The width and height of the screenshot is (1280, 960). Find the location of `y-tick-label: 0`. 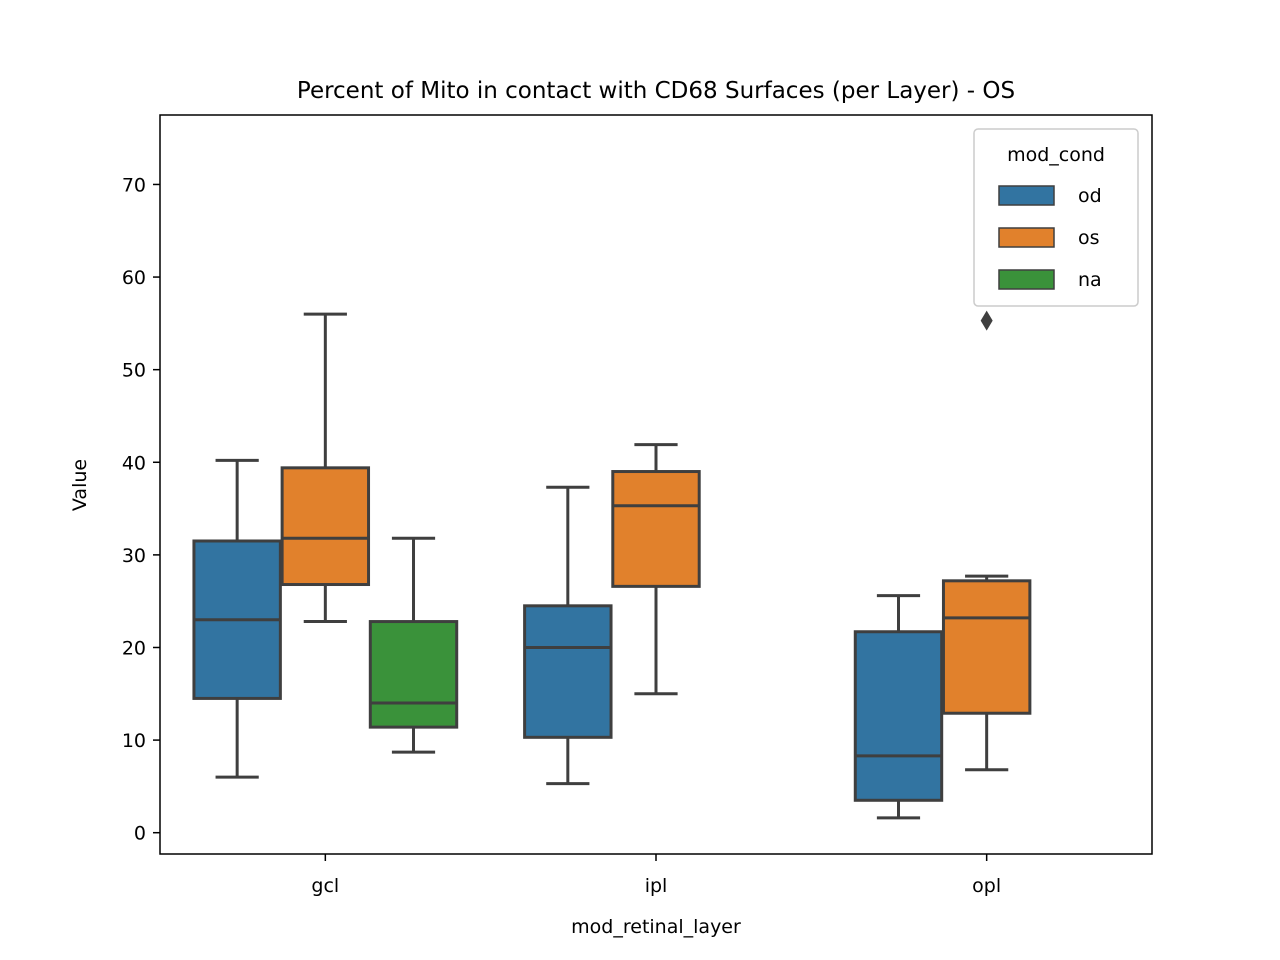

y-tick-label: 0 is located at coordinates (140, 834).